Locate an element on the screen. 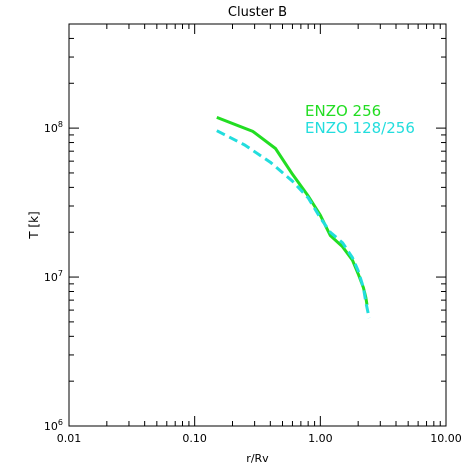 The image size is (473, 473). x-axis-label: r/Rv is located at coordinates (257, 458).